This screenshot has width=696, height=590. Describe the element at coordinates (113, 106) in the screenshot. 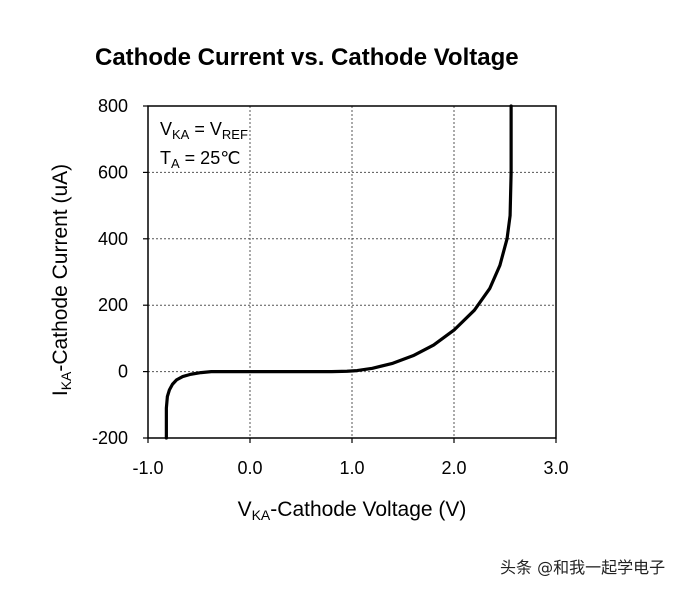

I see `y-tick-label: 800` at that location.